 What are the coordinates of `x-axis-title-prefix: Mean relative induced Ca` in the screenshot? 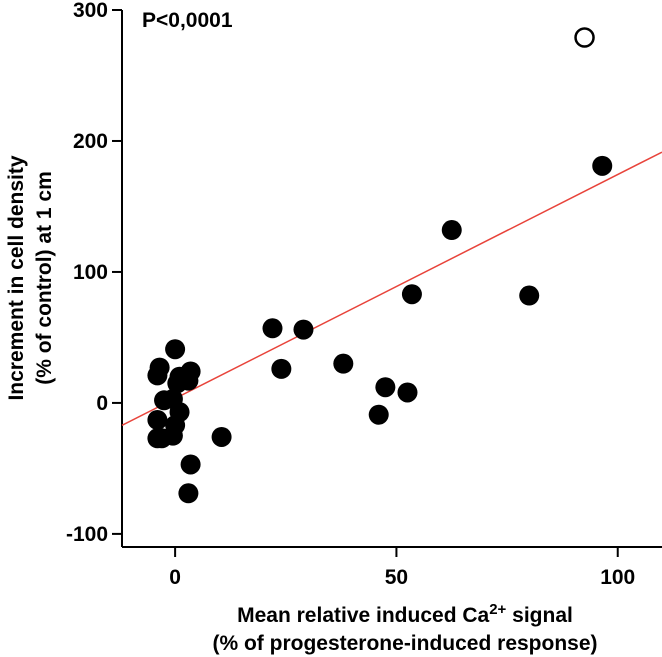 It's located at (363, 615).